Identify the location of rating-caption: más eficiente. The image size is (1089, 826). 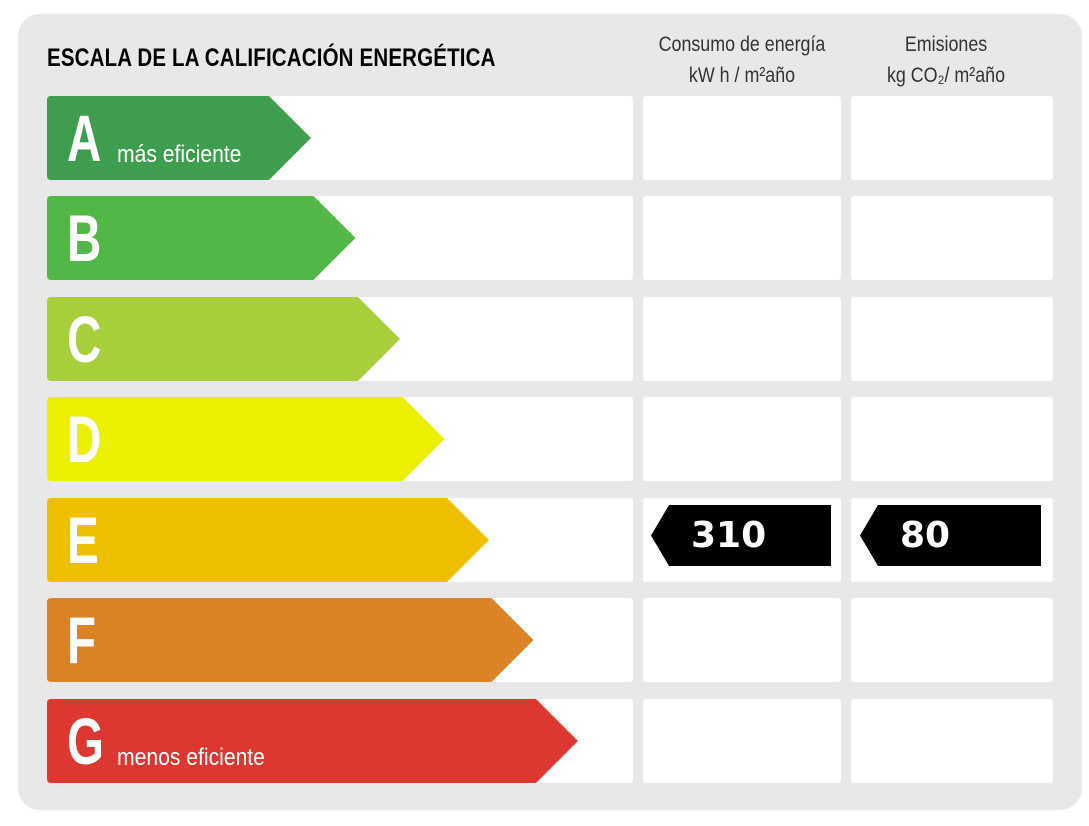
(179, 154).